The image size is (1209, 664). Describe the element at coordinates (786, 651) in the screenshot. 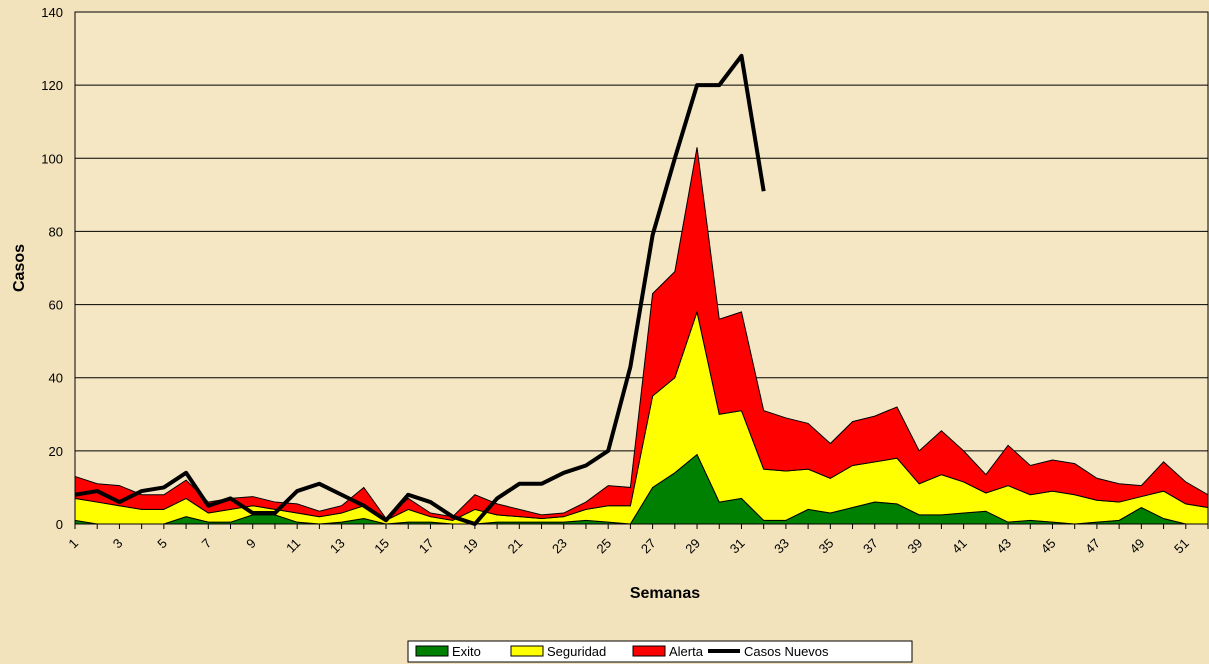

I see `legend-label: Casos Nuevos` at that location.